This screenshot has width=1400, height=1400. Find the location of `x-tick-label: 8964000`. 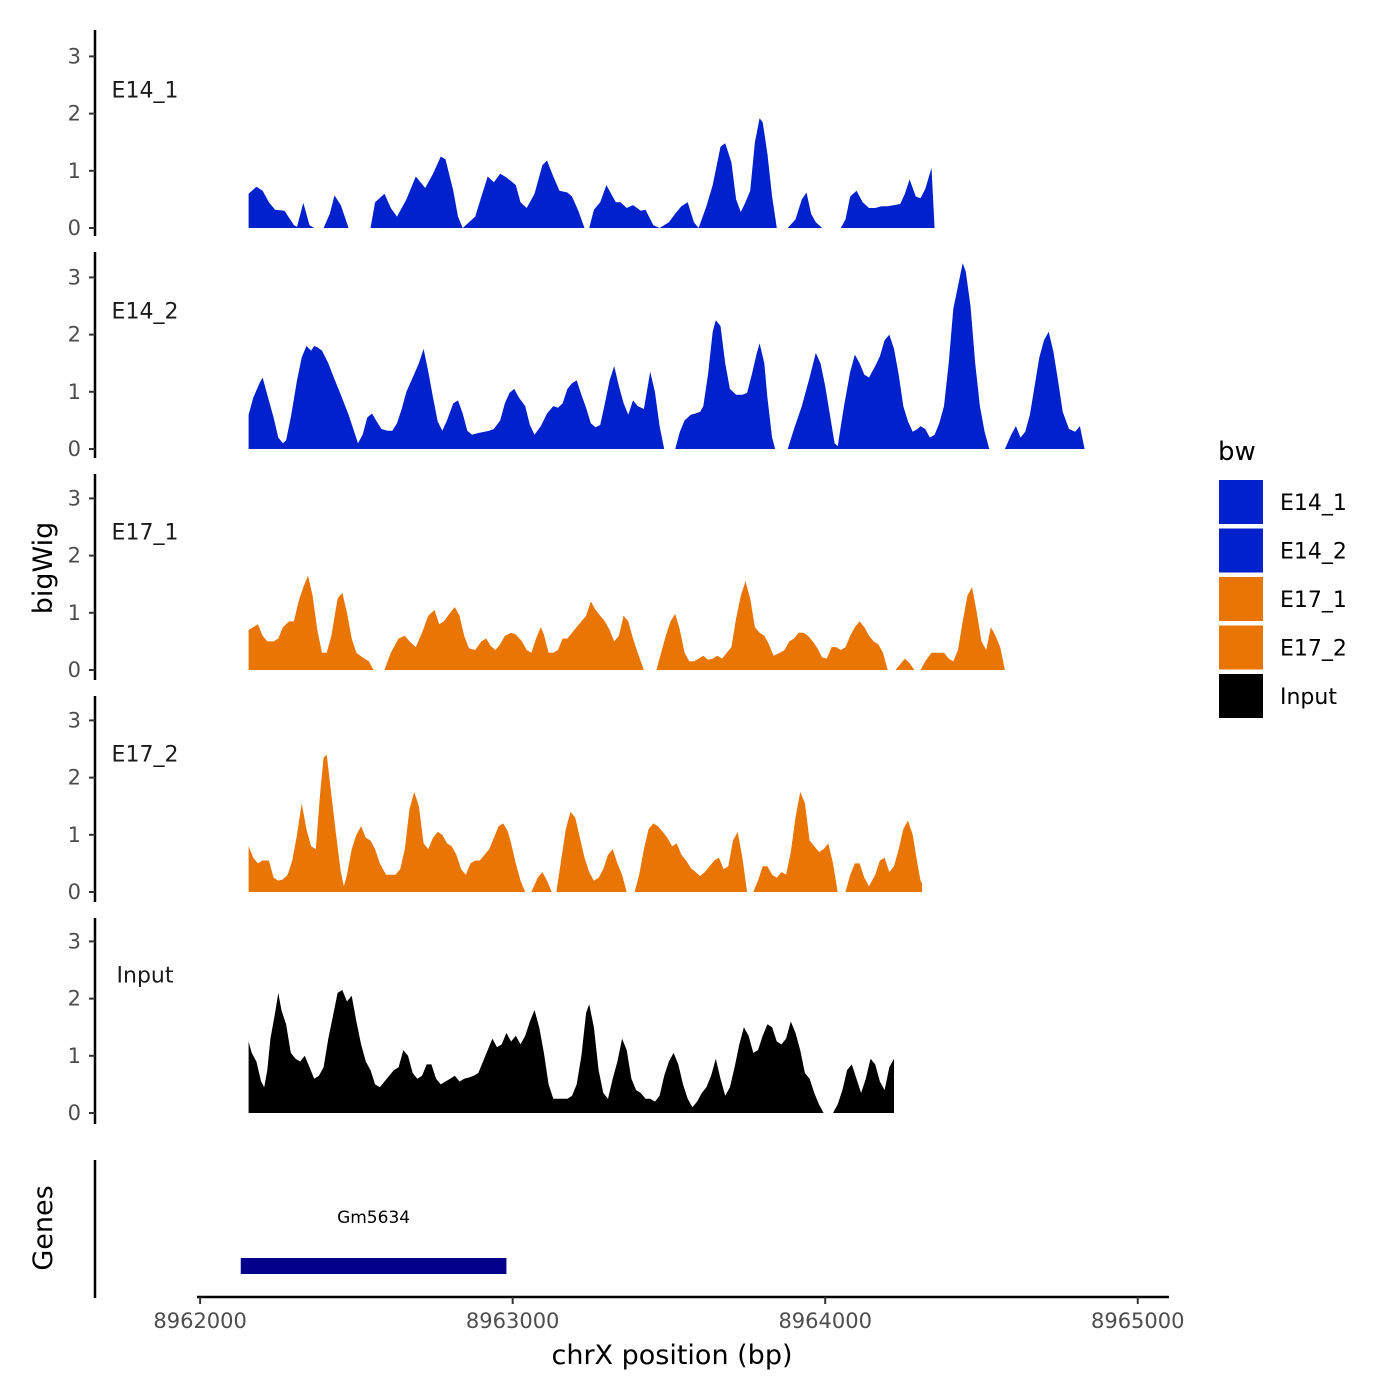

x-tick-label: 8964000 is located at coordinates (825, 1321).